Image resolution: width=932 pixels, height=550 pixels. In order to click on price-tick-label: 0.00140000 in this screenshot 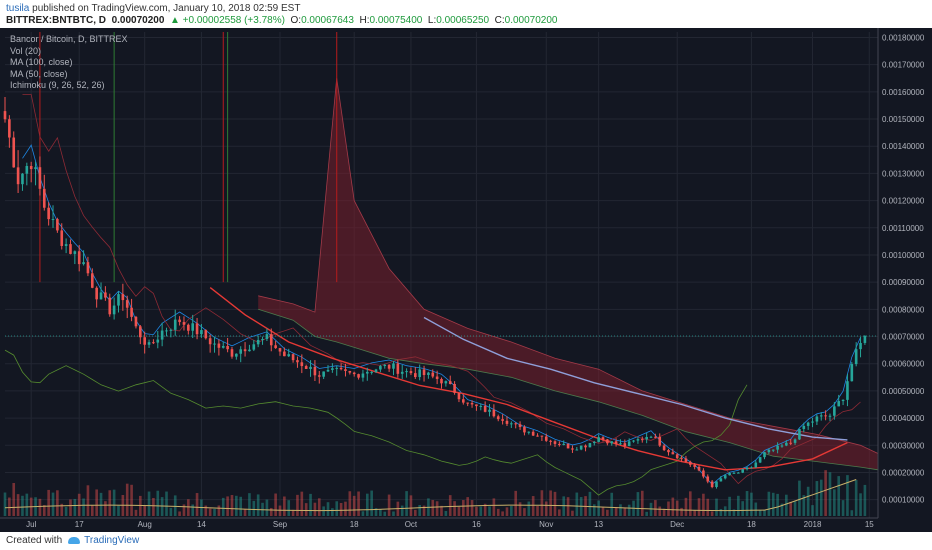, I will do `click(903, 146)`.